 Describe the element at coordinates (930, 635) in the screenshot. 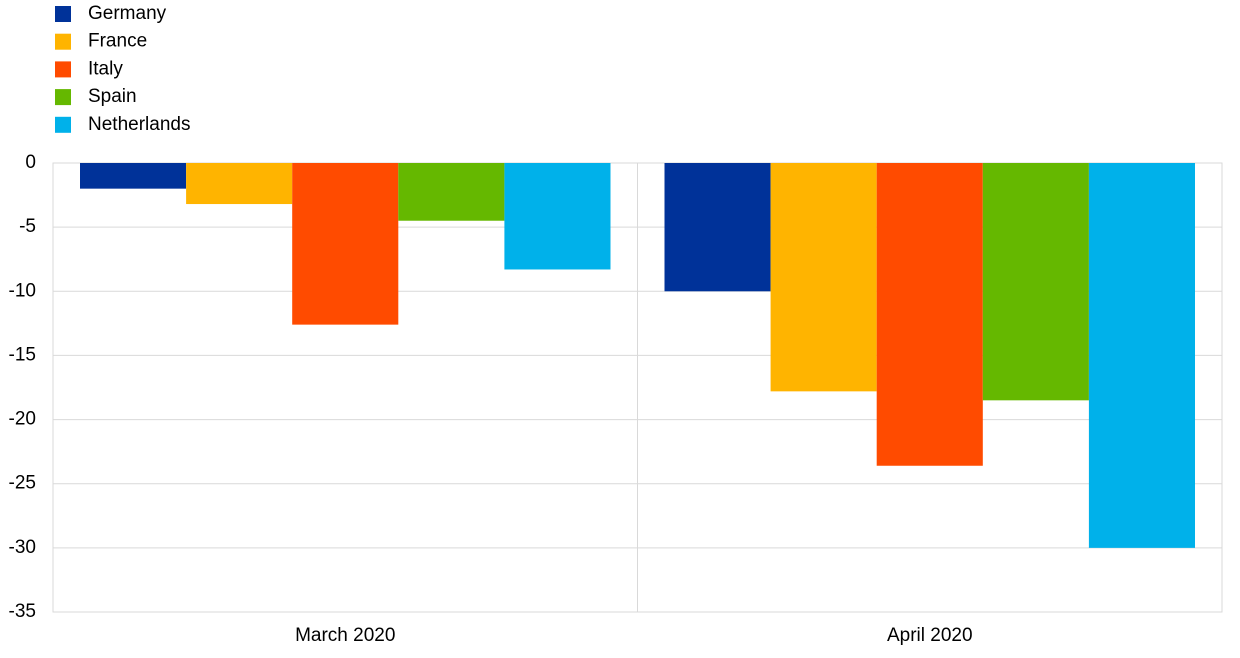

I see `x-tick-label: April 2020` at that location.